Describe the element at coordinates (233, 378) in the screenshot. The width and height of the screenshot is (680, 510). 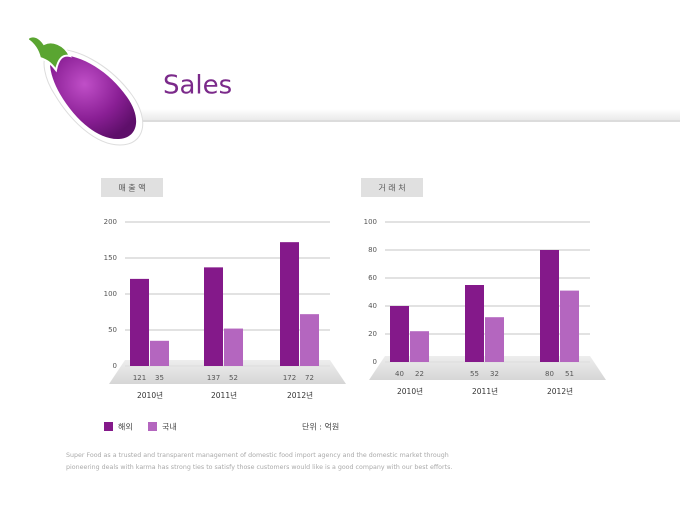
I see `data-label: 52` at that location.